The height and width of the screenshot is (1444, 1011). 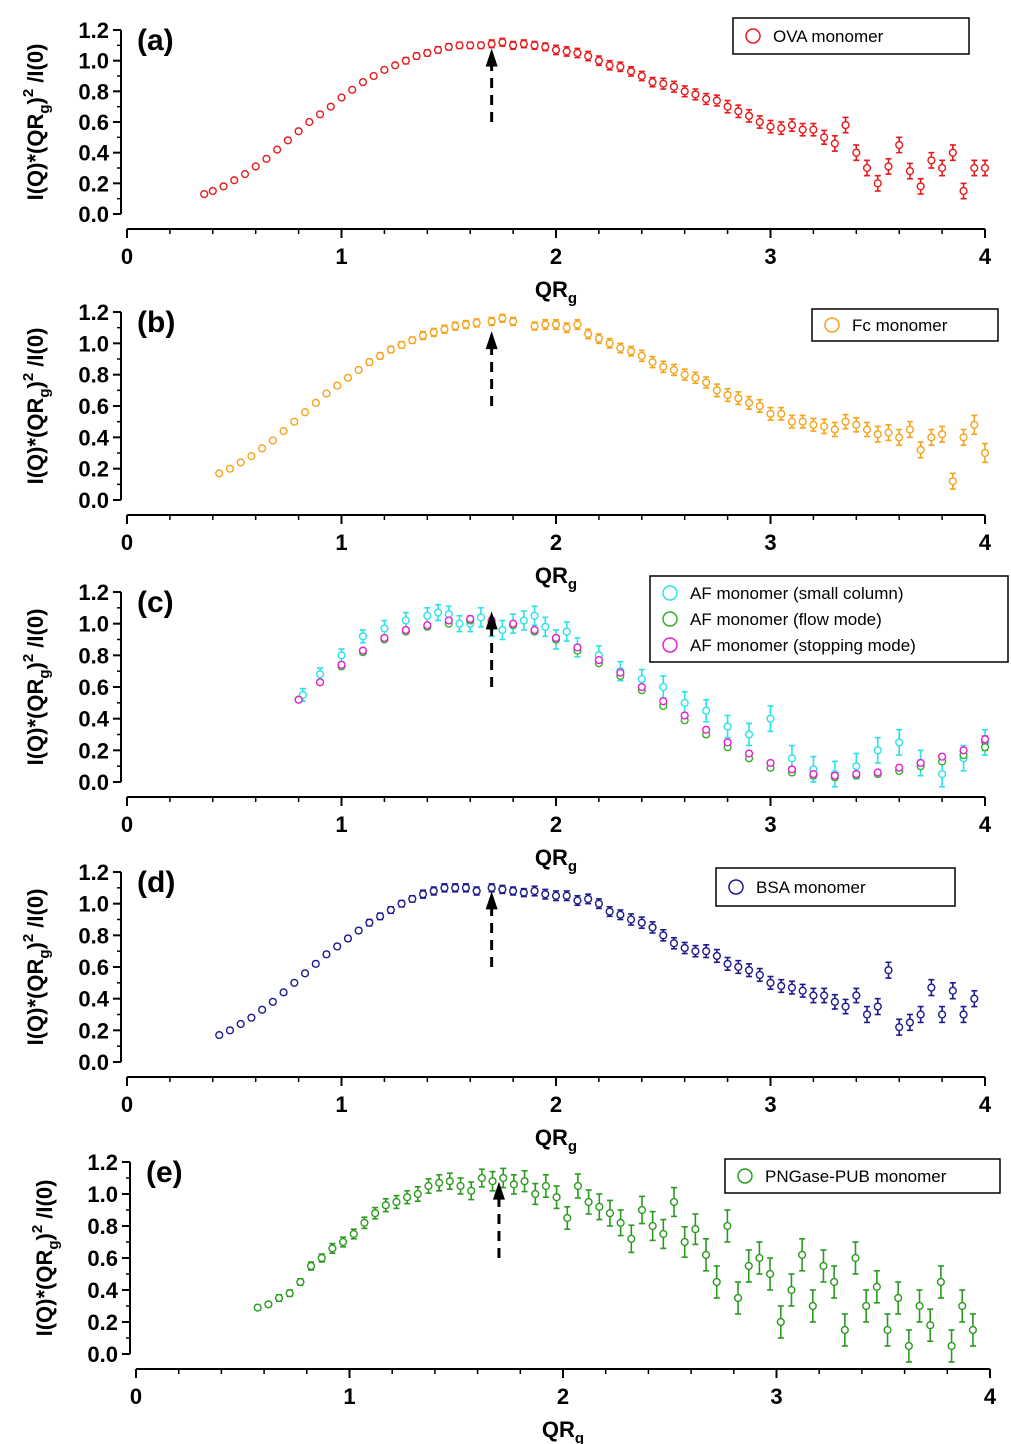 What do you see at coordinates (93, 872) in the screenshot?
I see `y-tick-label: 1.2` at bounding box center [93, 872].